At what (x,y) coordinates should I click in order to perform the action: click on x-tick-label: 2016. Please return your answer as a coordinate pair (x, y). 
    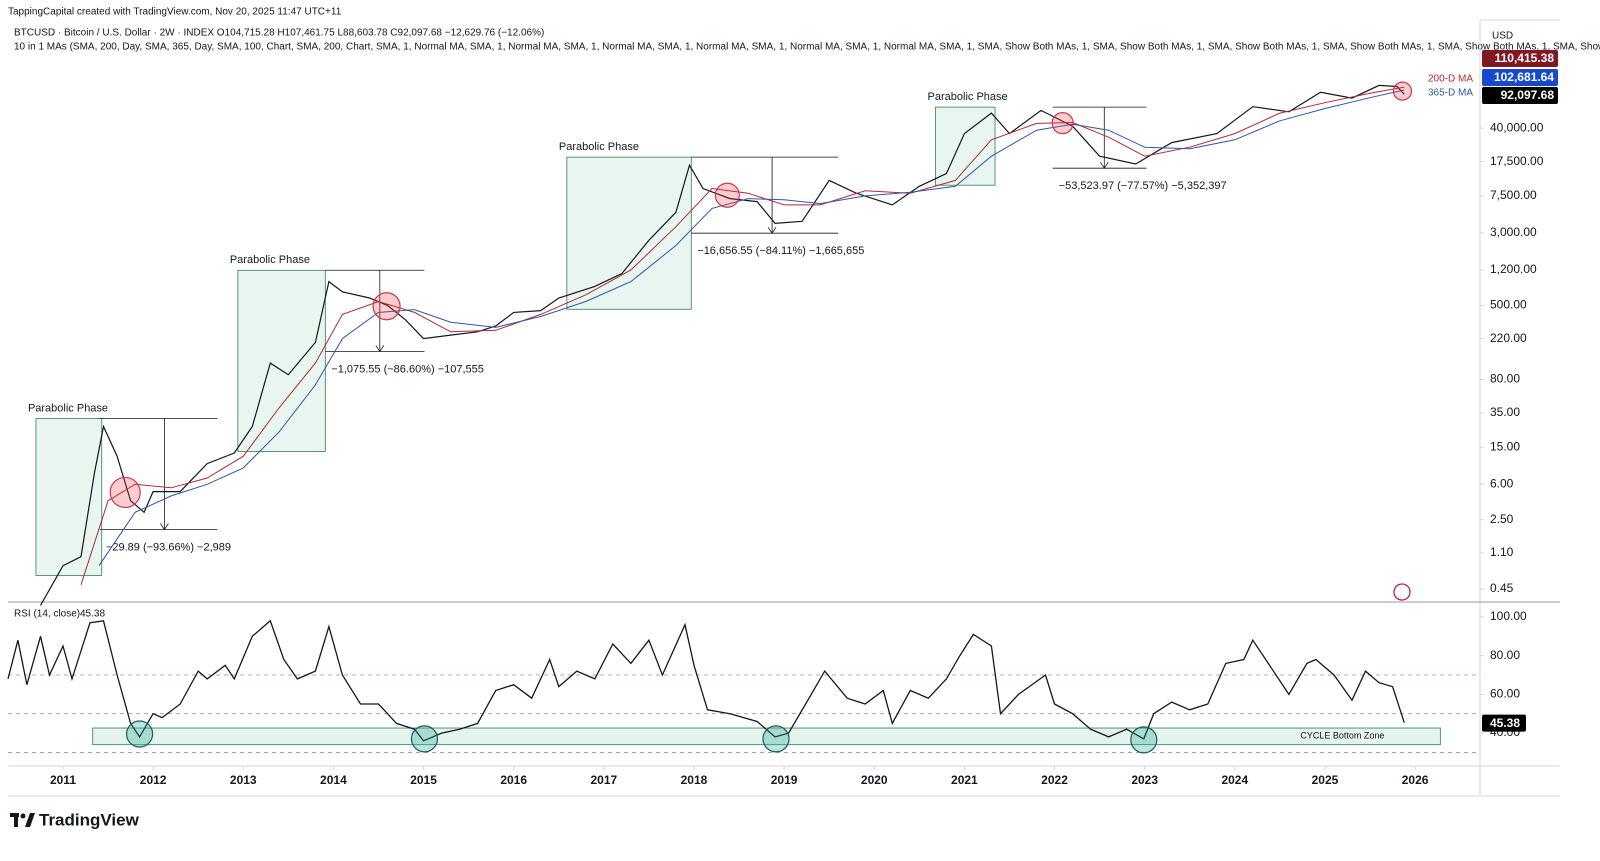
    Looking at the image, I should click on (513, 780).